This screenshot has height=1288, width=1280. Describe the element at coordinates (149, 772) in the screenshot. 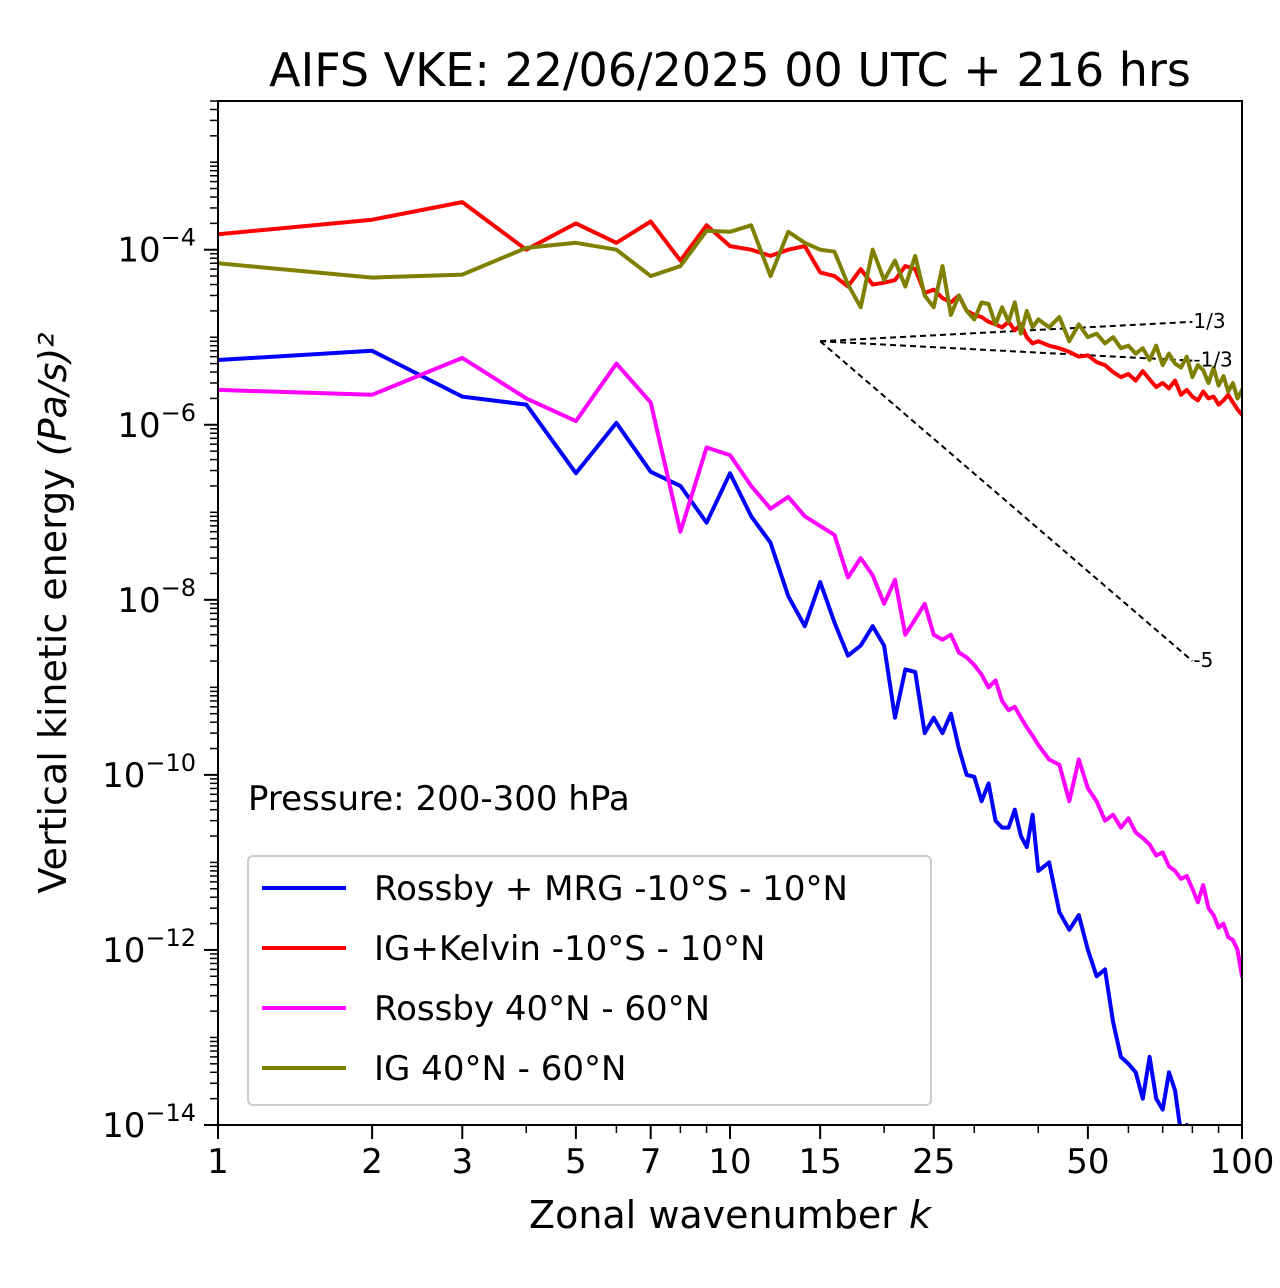

I see `y-tick-label: 10⁻¹⁰` at that location.